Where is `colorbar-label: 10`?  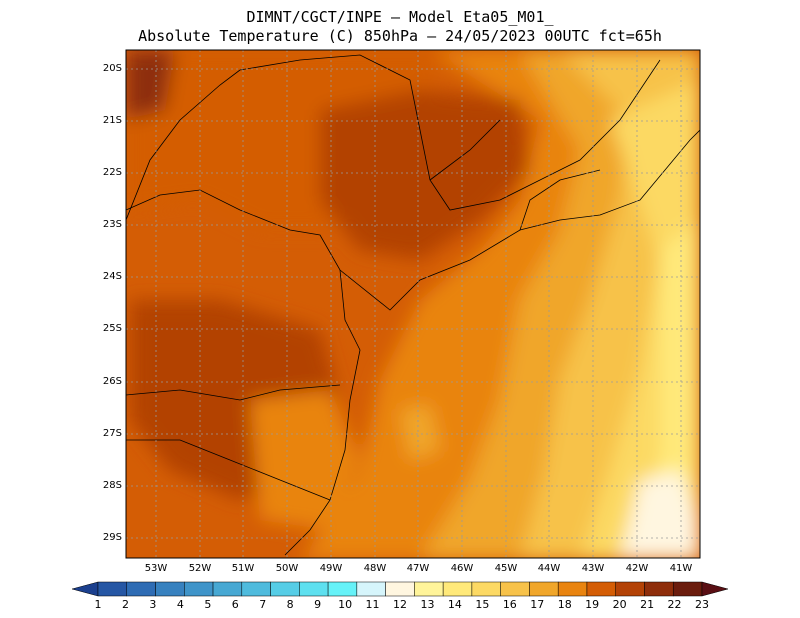
colorbar-label: 10 is located at coordinates (345, 604).